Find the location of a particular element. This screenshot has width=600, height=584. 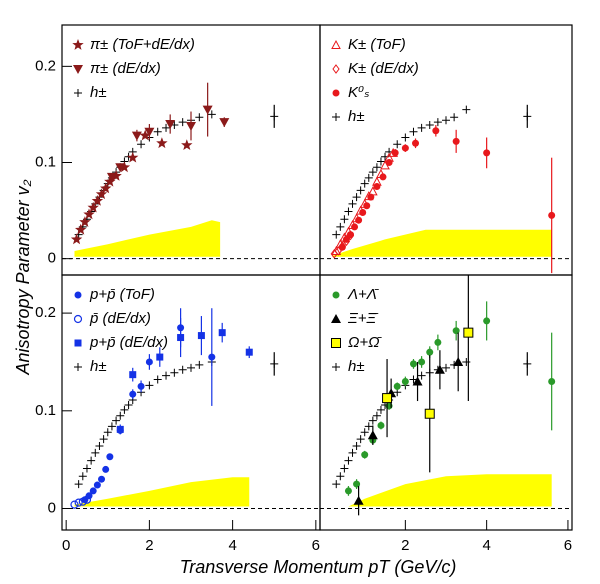

y-tick-label: 0.1 is located at coordinates (45, 410).